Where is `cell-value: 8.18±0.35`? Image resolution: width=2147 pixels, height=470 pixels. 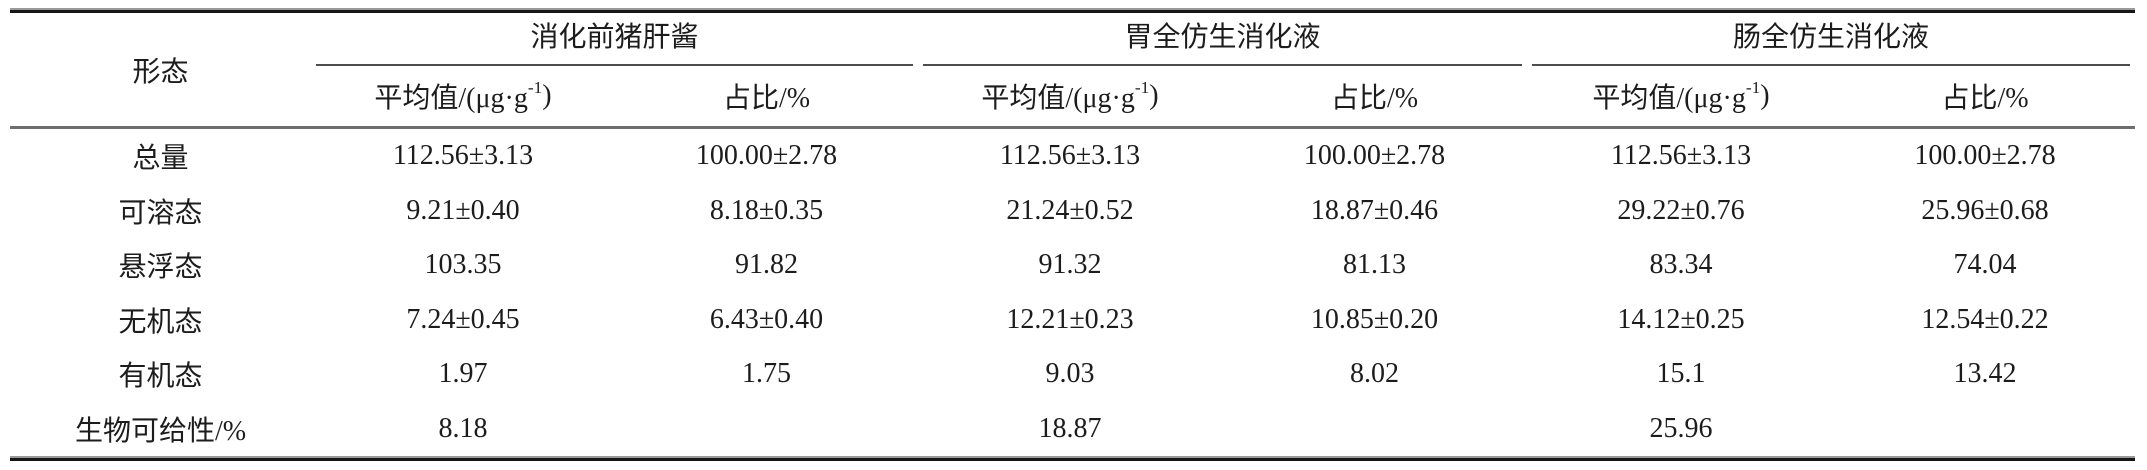 cell-value: 8.18±0.35 is located at coordinates (766, 210).